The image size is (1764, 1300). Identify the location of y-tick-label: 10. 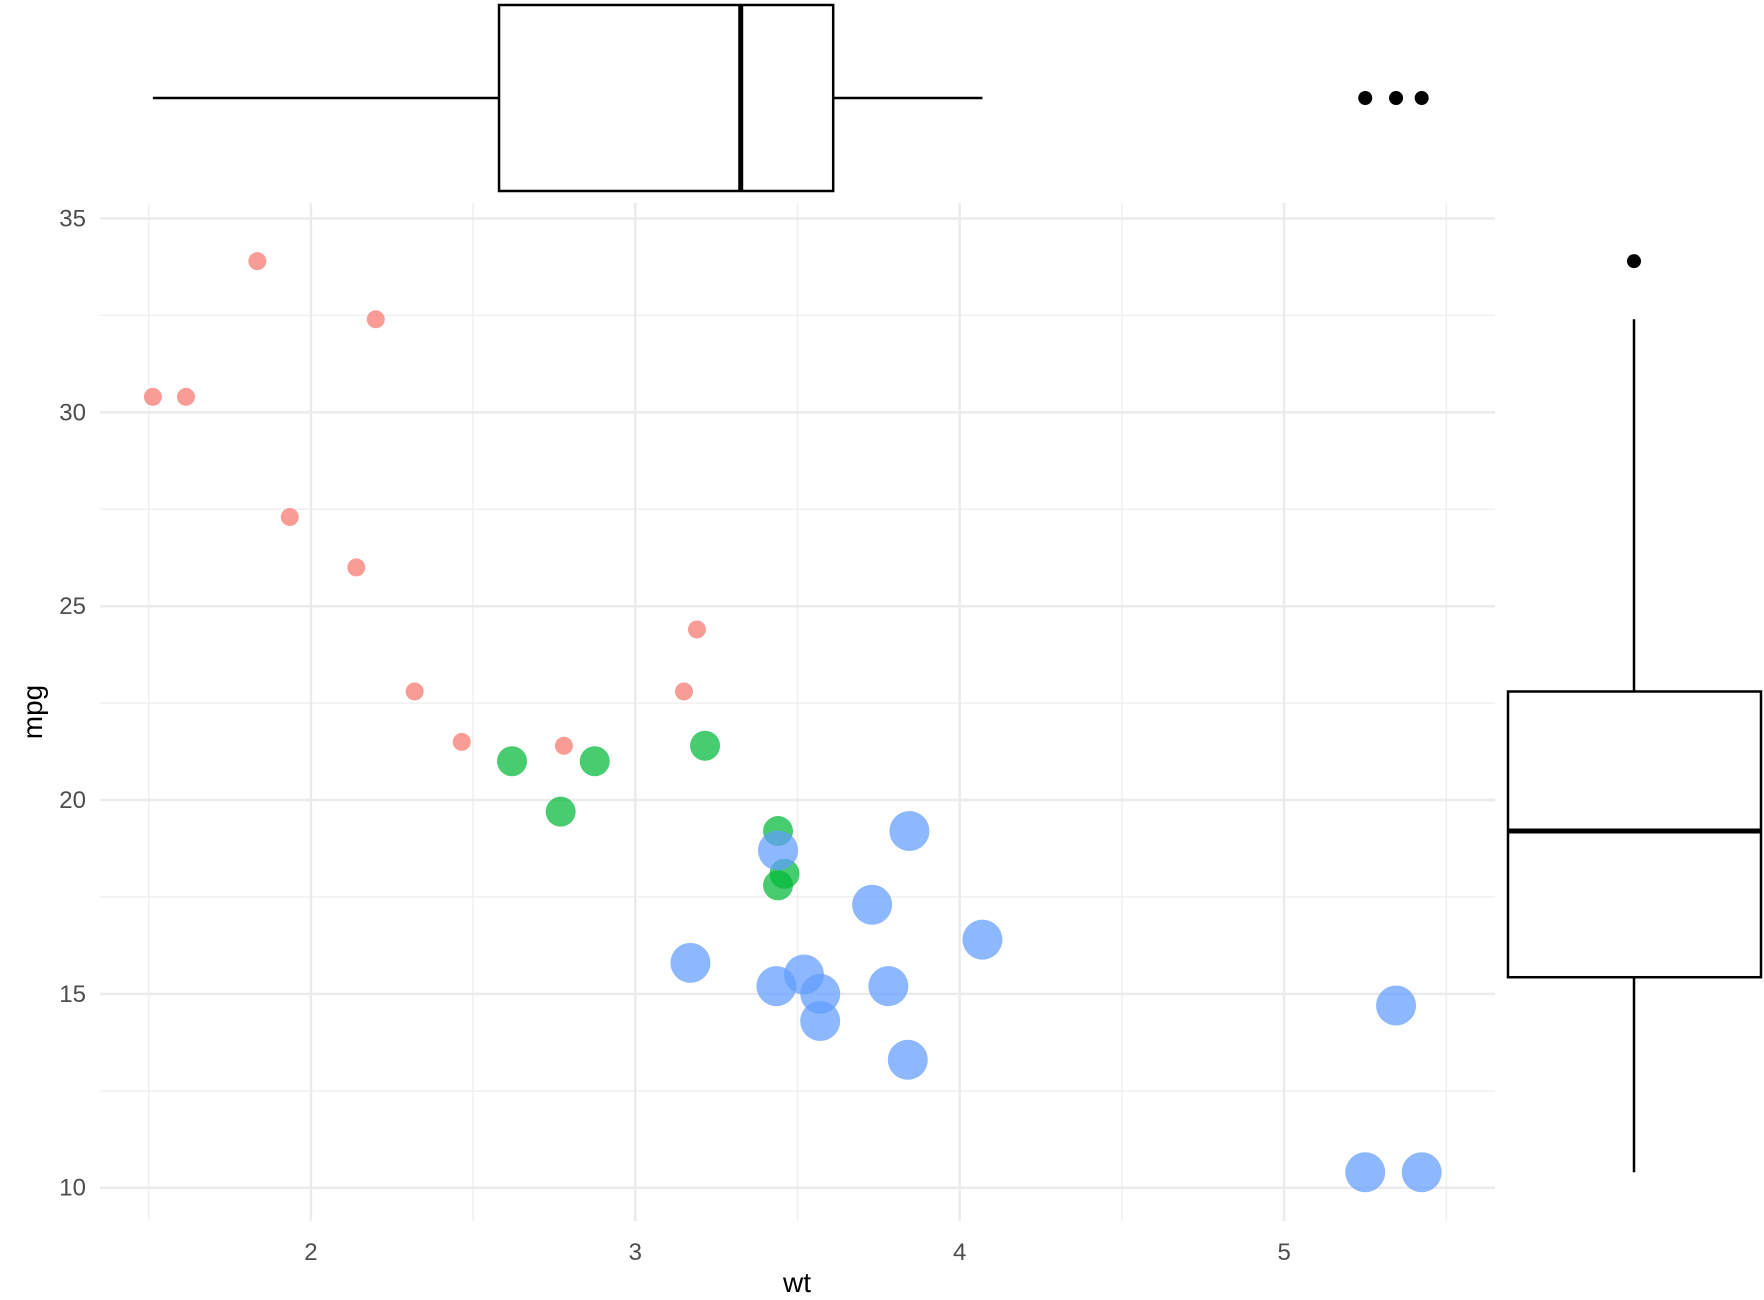
(72, 1188).